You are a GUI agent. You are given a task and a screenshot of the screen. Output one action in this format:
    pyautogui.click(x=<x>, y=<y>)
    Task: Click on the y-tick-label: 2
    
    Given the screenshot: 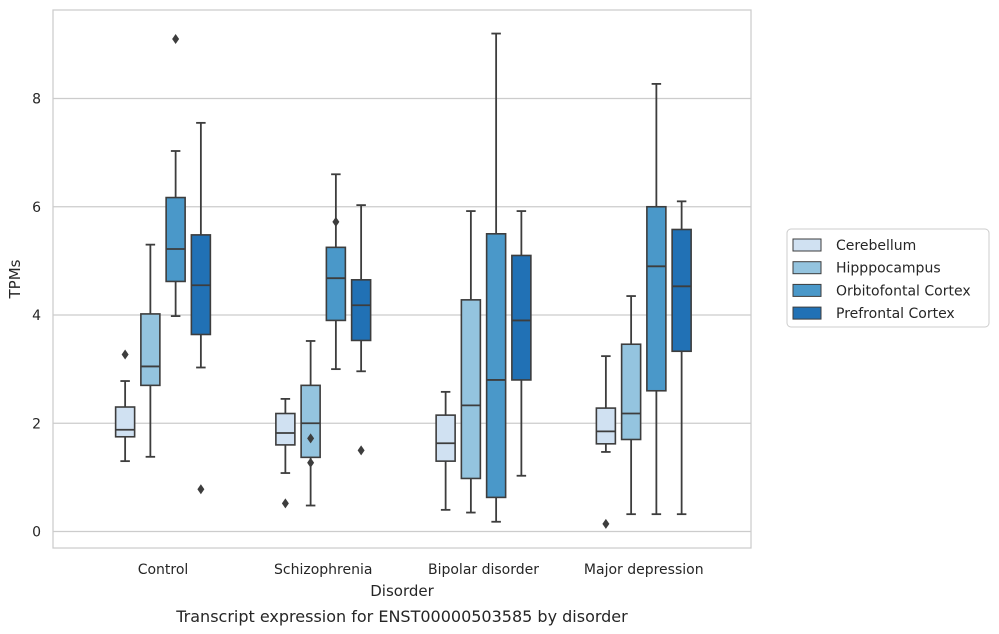 What is the action you would take?
    pyautogui.click(x=36, y=424)
    